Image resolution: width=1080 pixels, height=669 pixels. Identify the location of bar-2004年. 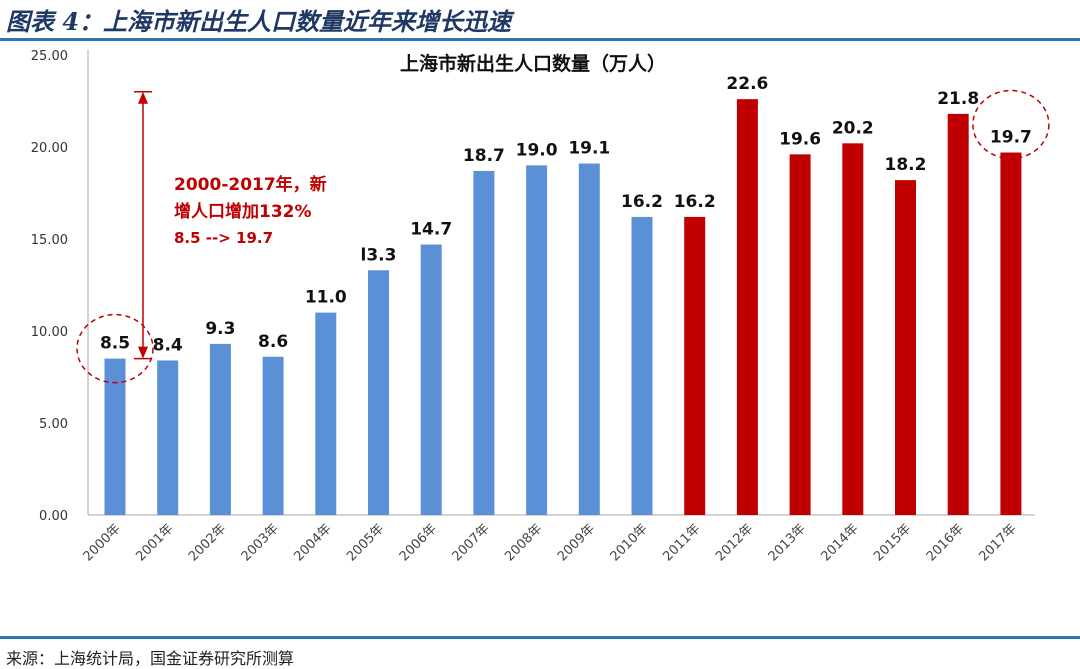
(326, 413).